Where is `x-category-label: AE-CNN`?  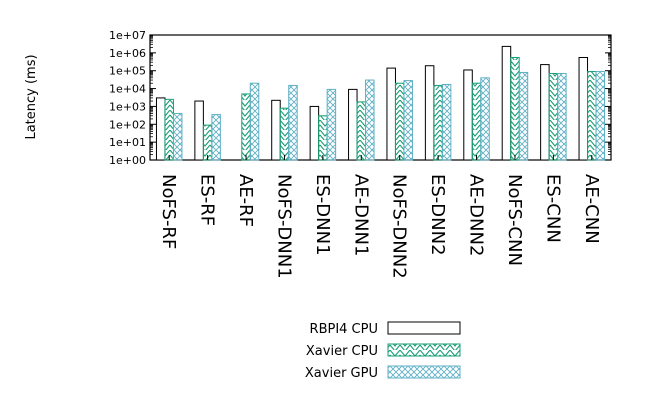 x-category-label: AE-CNN is located at coordinates (591, 209).